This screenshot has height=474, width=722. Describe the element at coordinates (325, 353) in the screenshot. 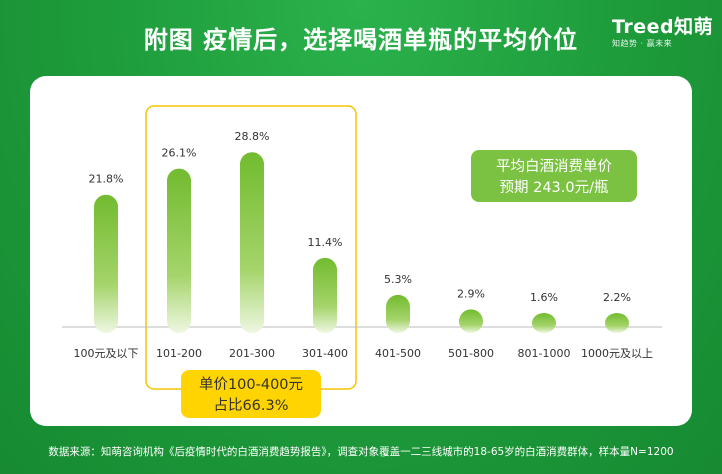

I see `category-label: 301-400` at that location.